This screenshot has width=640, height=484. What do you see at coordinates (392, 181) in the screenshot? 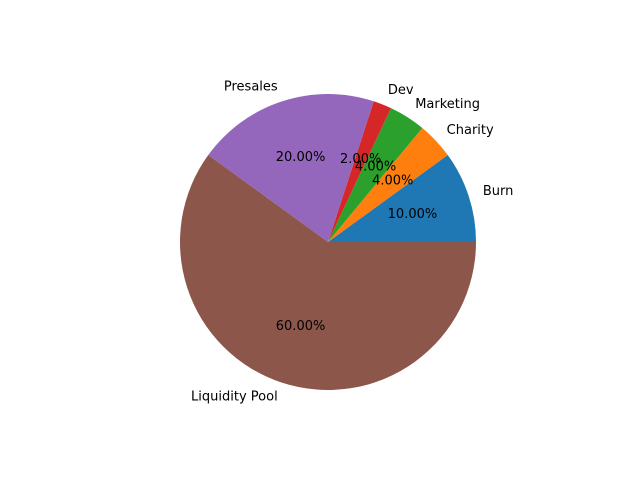
I see `slice-percent-charity: 4.00%` at bounding box center [392, 181].